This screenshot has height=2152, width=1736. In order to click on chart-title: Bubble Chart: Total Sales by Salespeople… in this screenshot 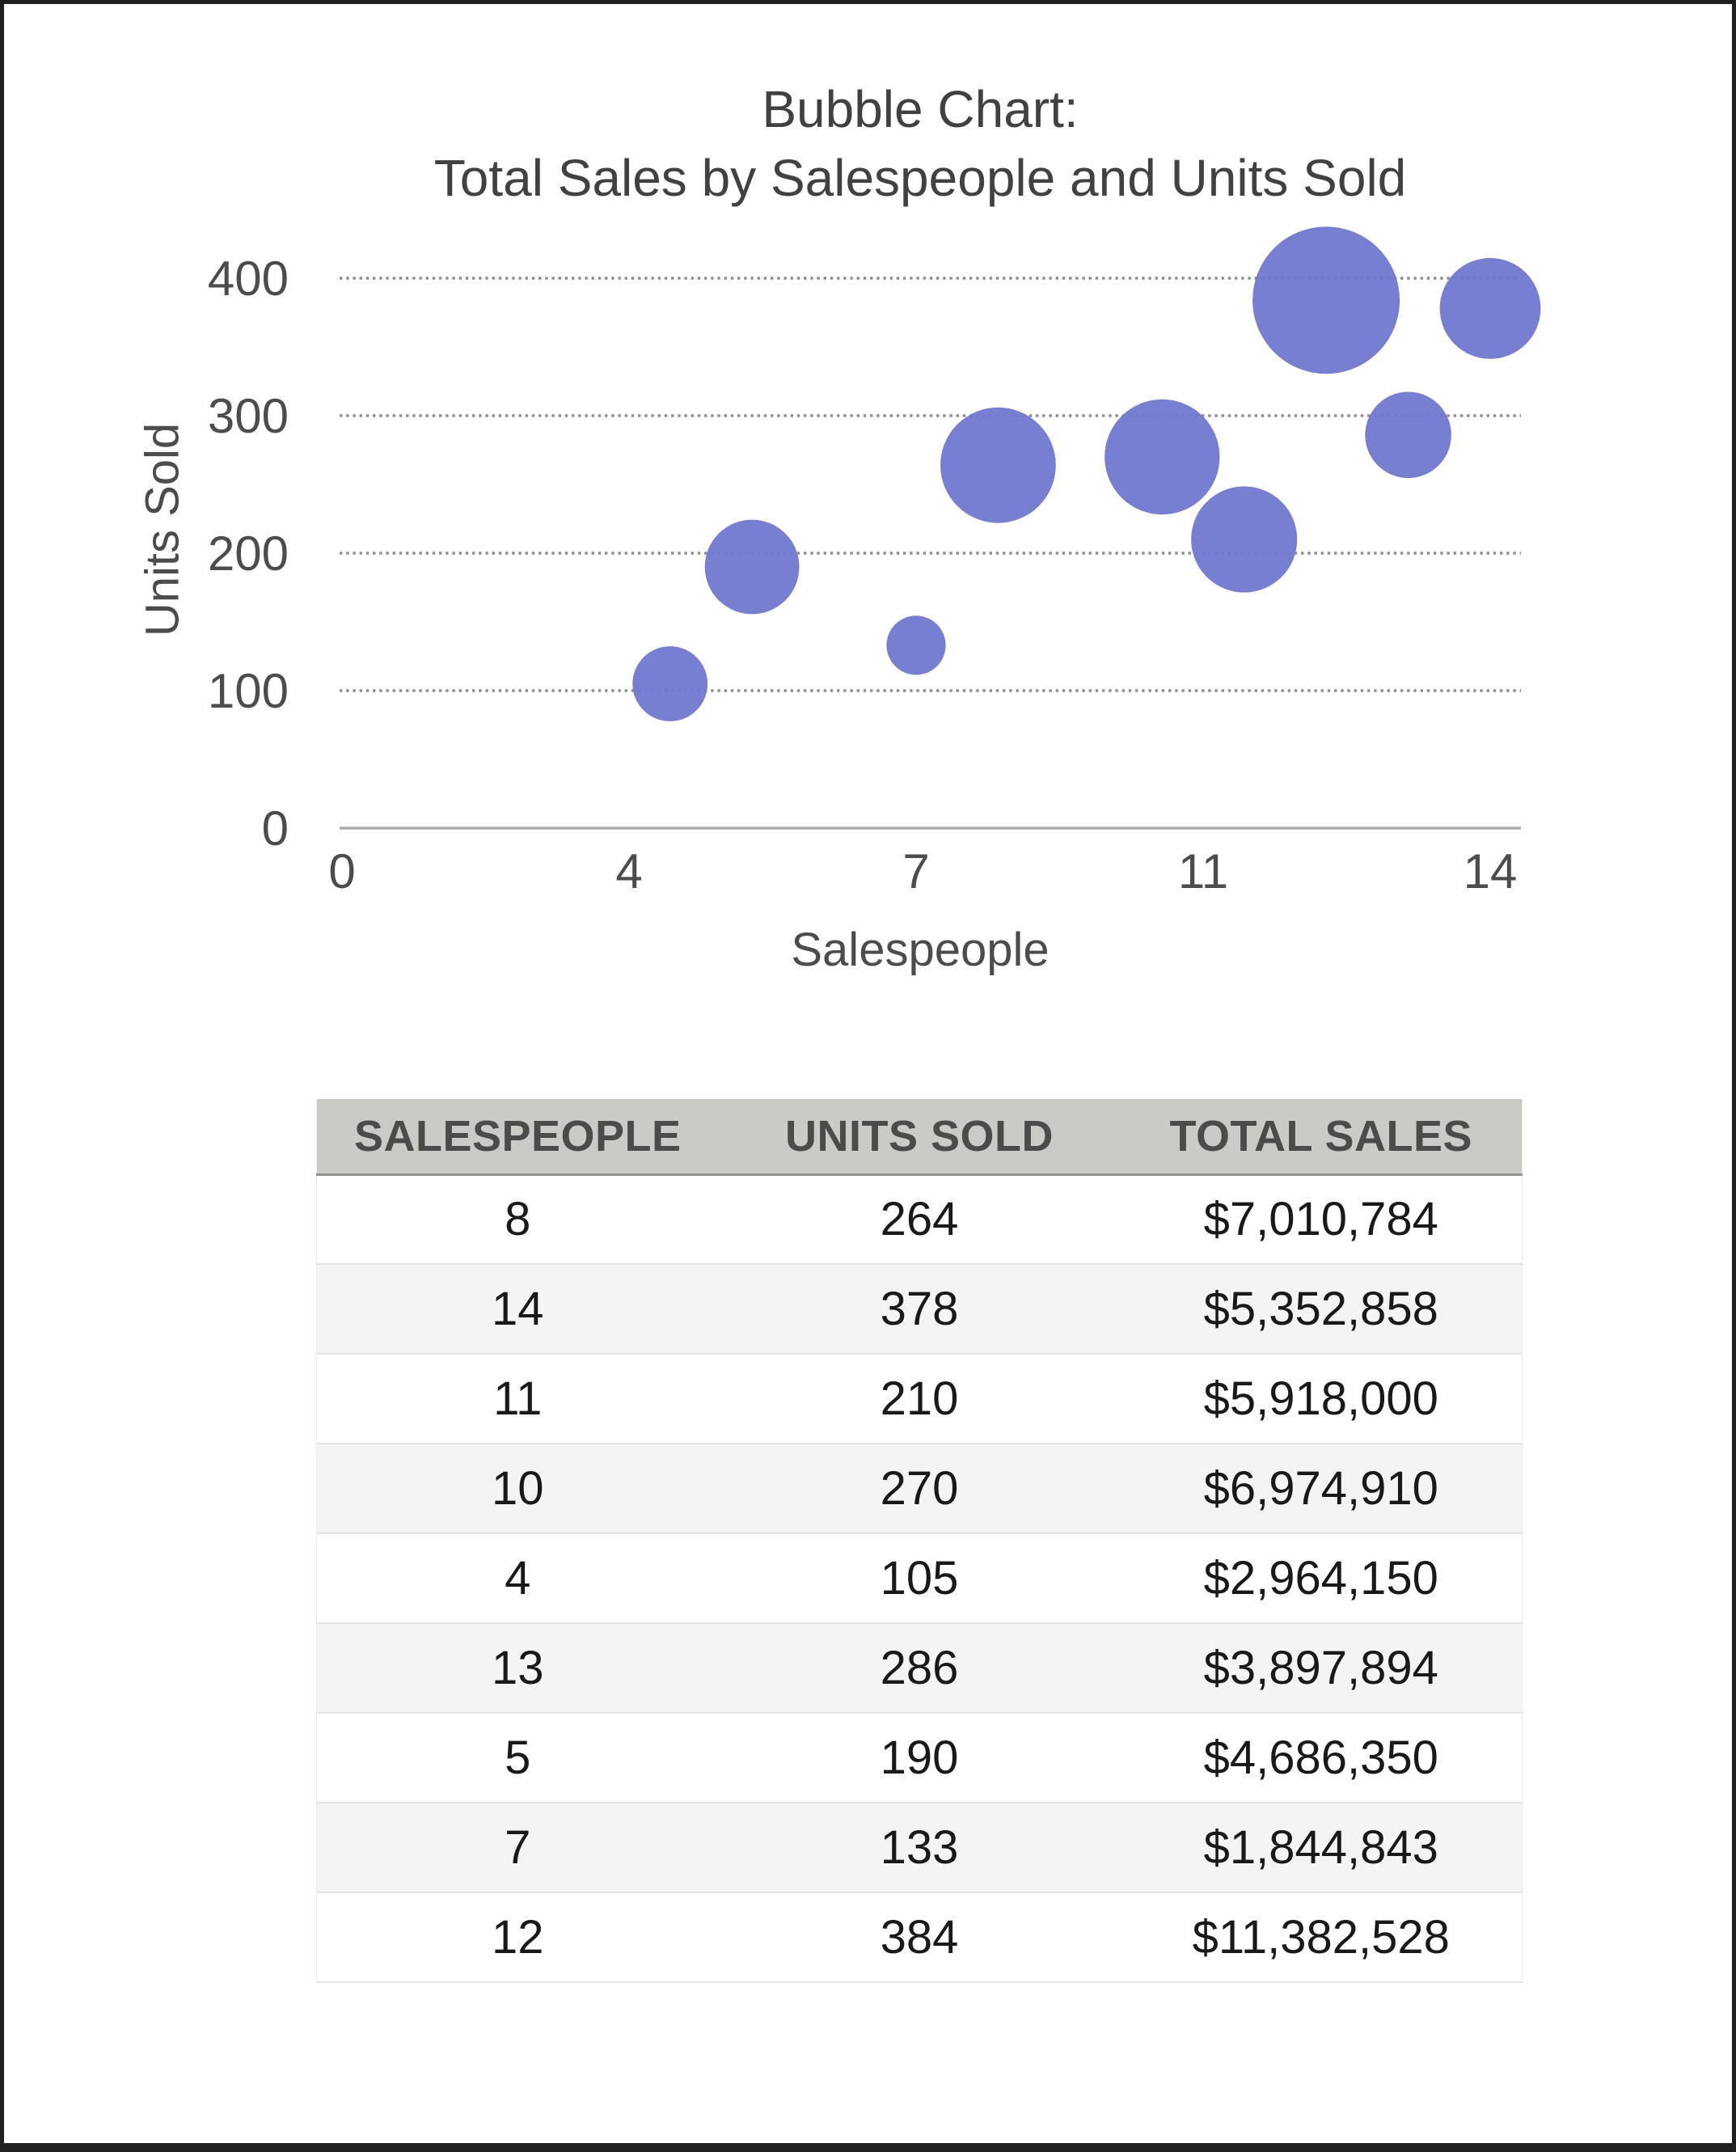, I will do `click(920, 144)`.